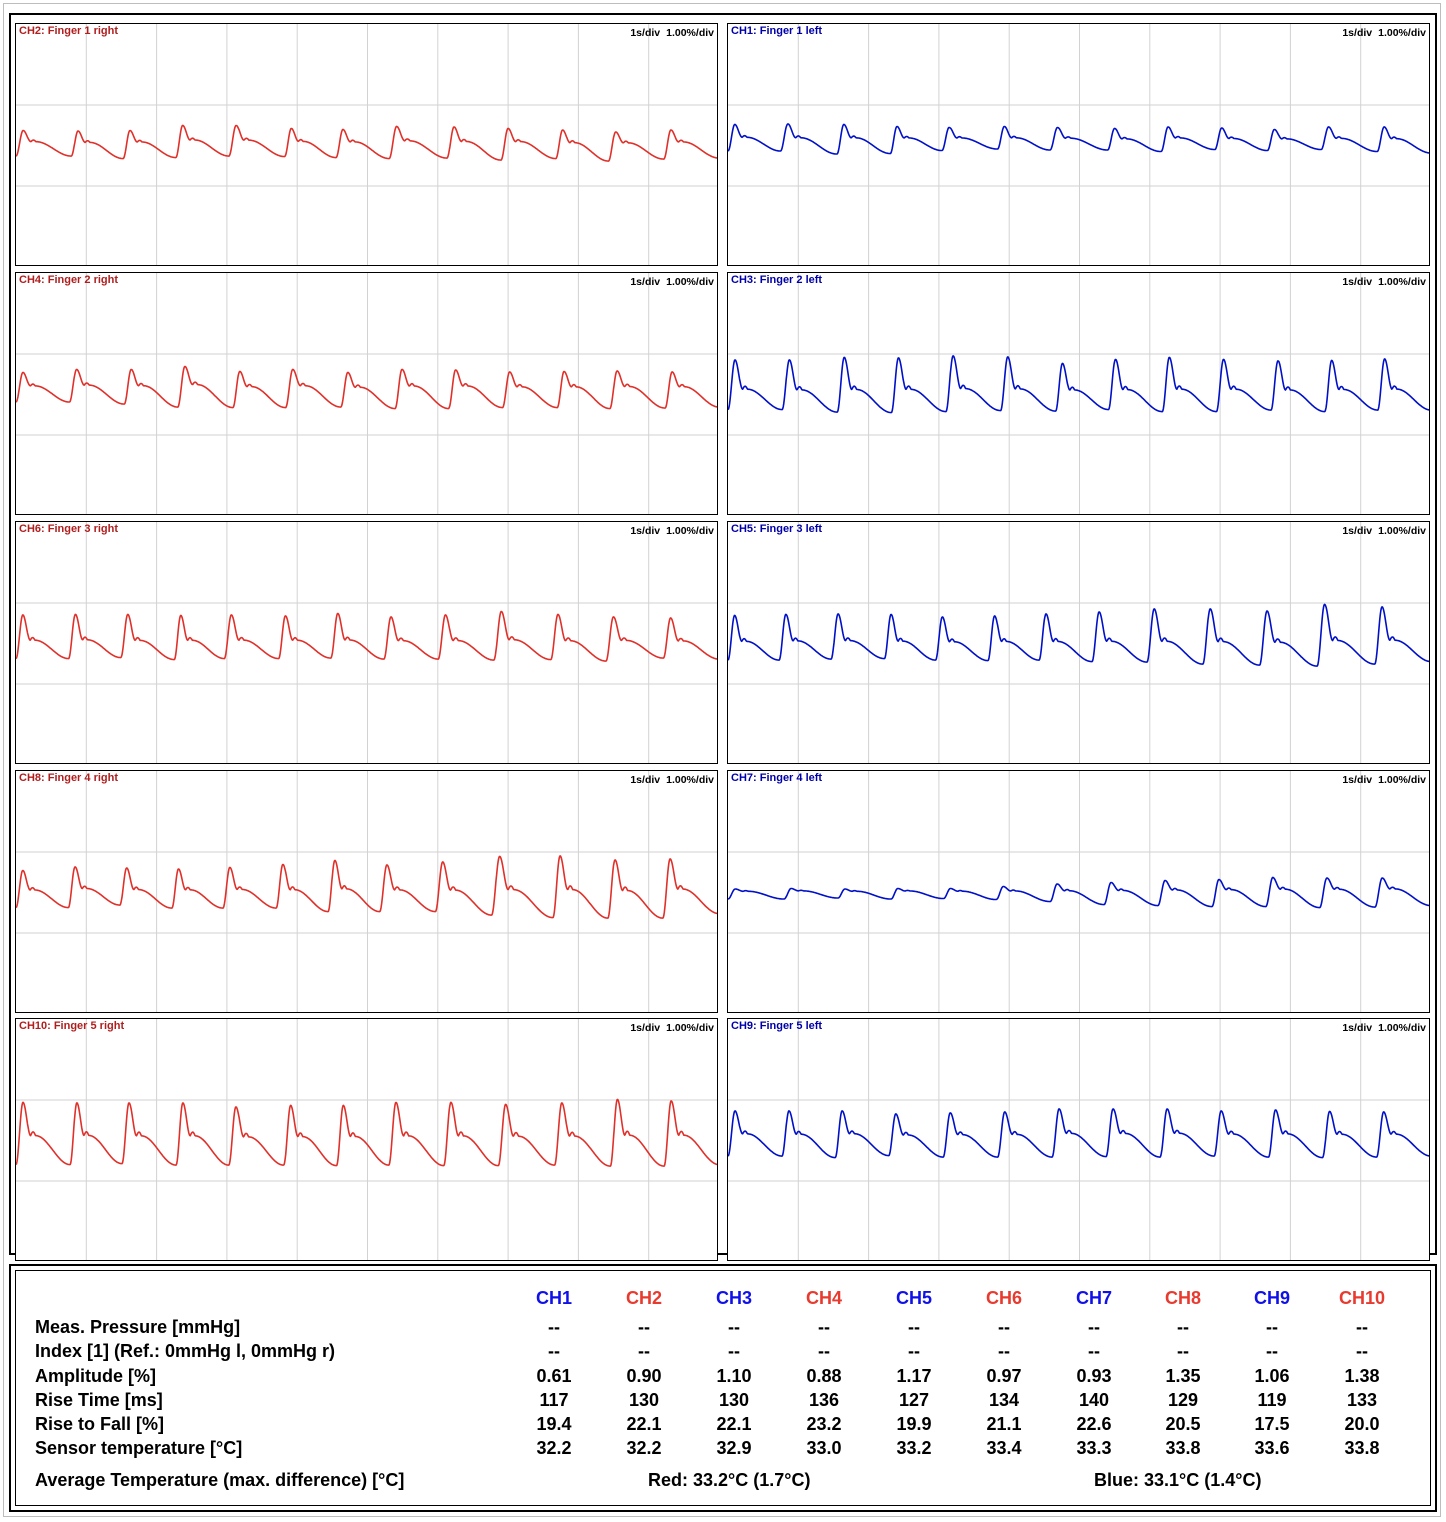  I want to click on waveform-panel: CH9: Finger 5 left 1s/div 1.00%/div, so click(1078, 1139).